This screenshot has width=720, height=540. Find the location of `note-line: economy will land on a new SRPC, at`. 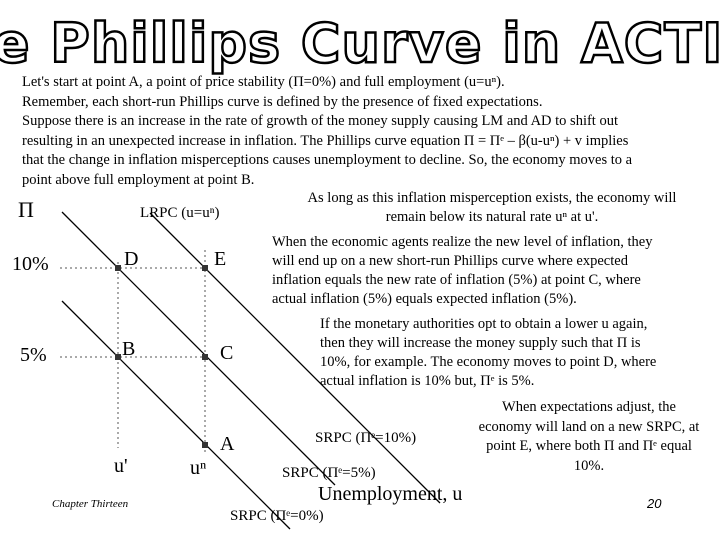

note-line: economy will land on a new SRPC, at is located at coordinates (589, 426).